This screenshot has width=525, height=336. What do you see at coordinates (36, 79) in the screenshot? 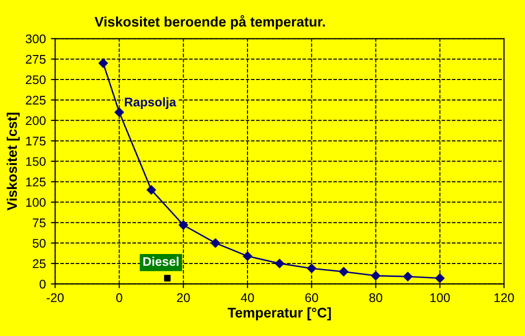
I see `y-tick-label: 250` at bounding box center [36, 79].